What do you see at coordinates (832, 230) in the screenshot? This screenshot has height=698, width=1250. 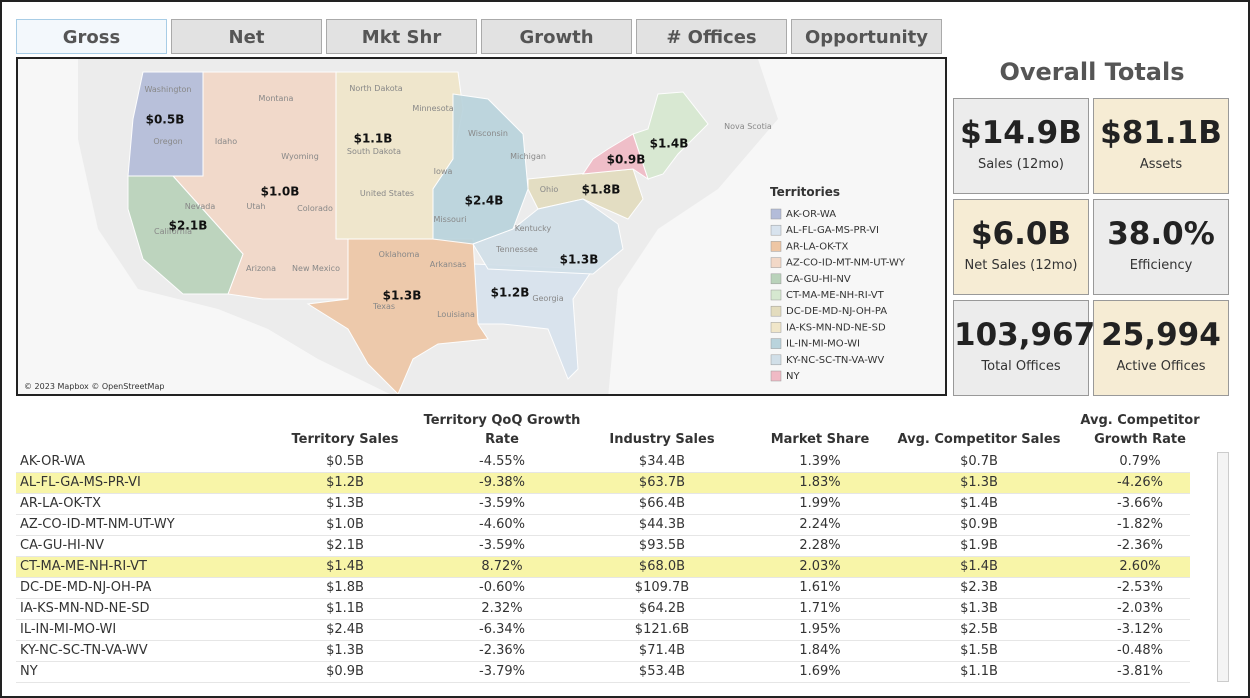 I see `legend-label: AL-FL-GA-MS-PR-VI` at bounding box center [832, 230].